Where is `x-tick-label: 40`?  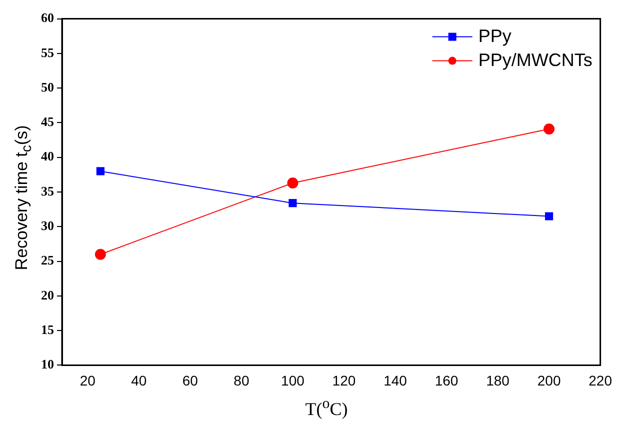 x-tick-label: 40 is located at coordinates (139, 380).